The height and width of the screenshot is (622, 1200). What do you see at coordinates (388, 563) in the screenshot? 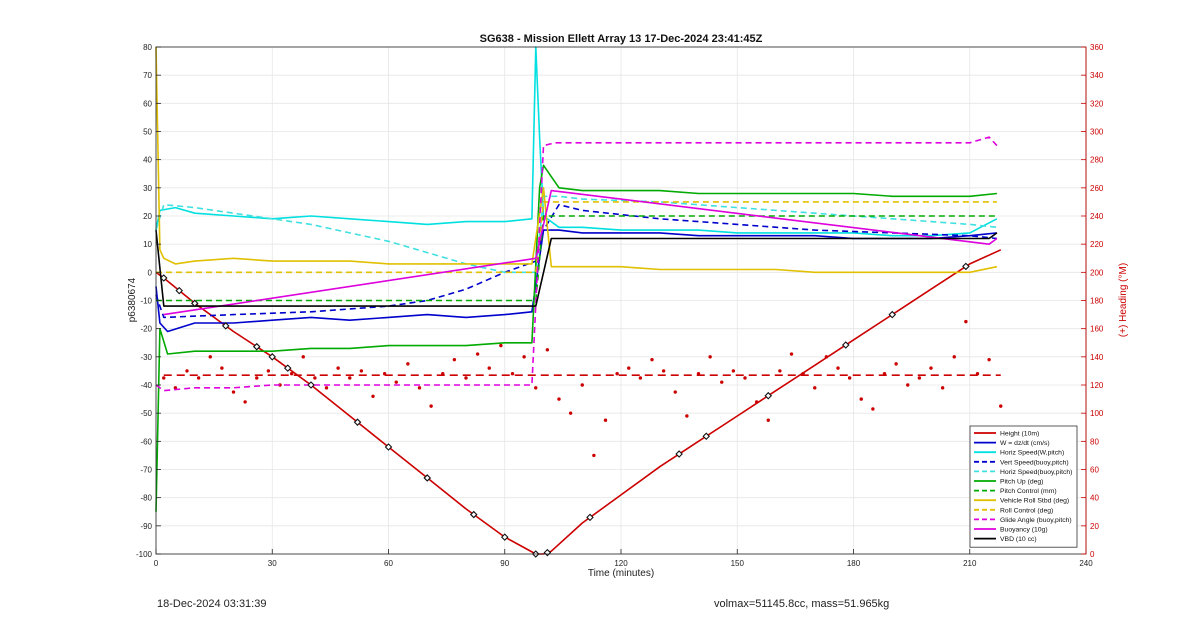
I see `x-tick-label: 60` at bounding box center [388, 563].